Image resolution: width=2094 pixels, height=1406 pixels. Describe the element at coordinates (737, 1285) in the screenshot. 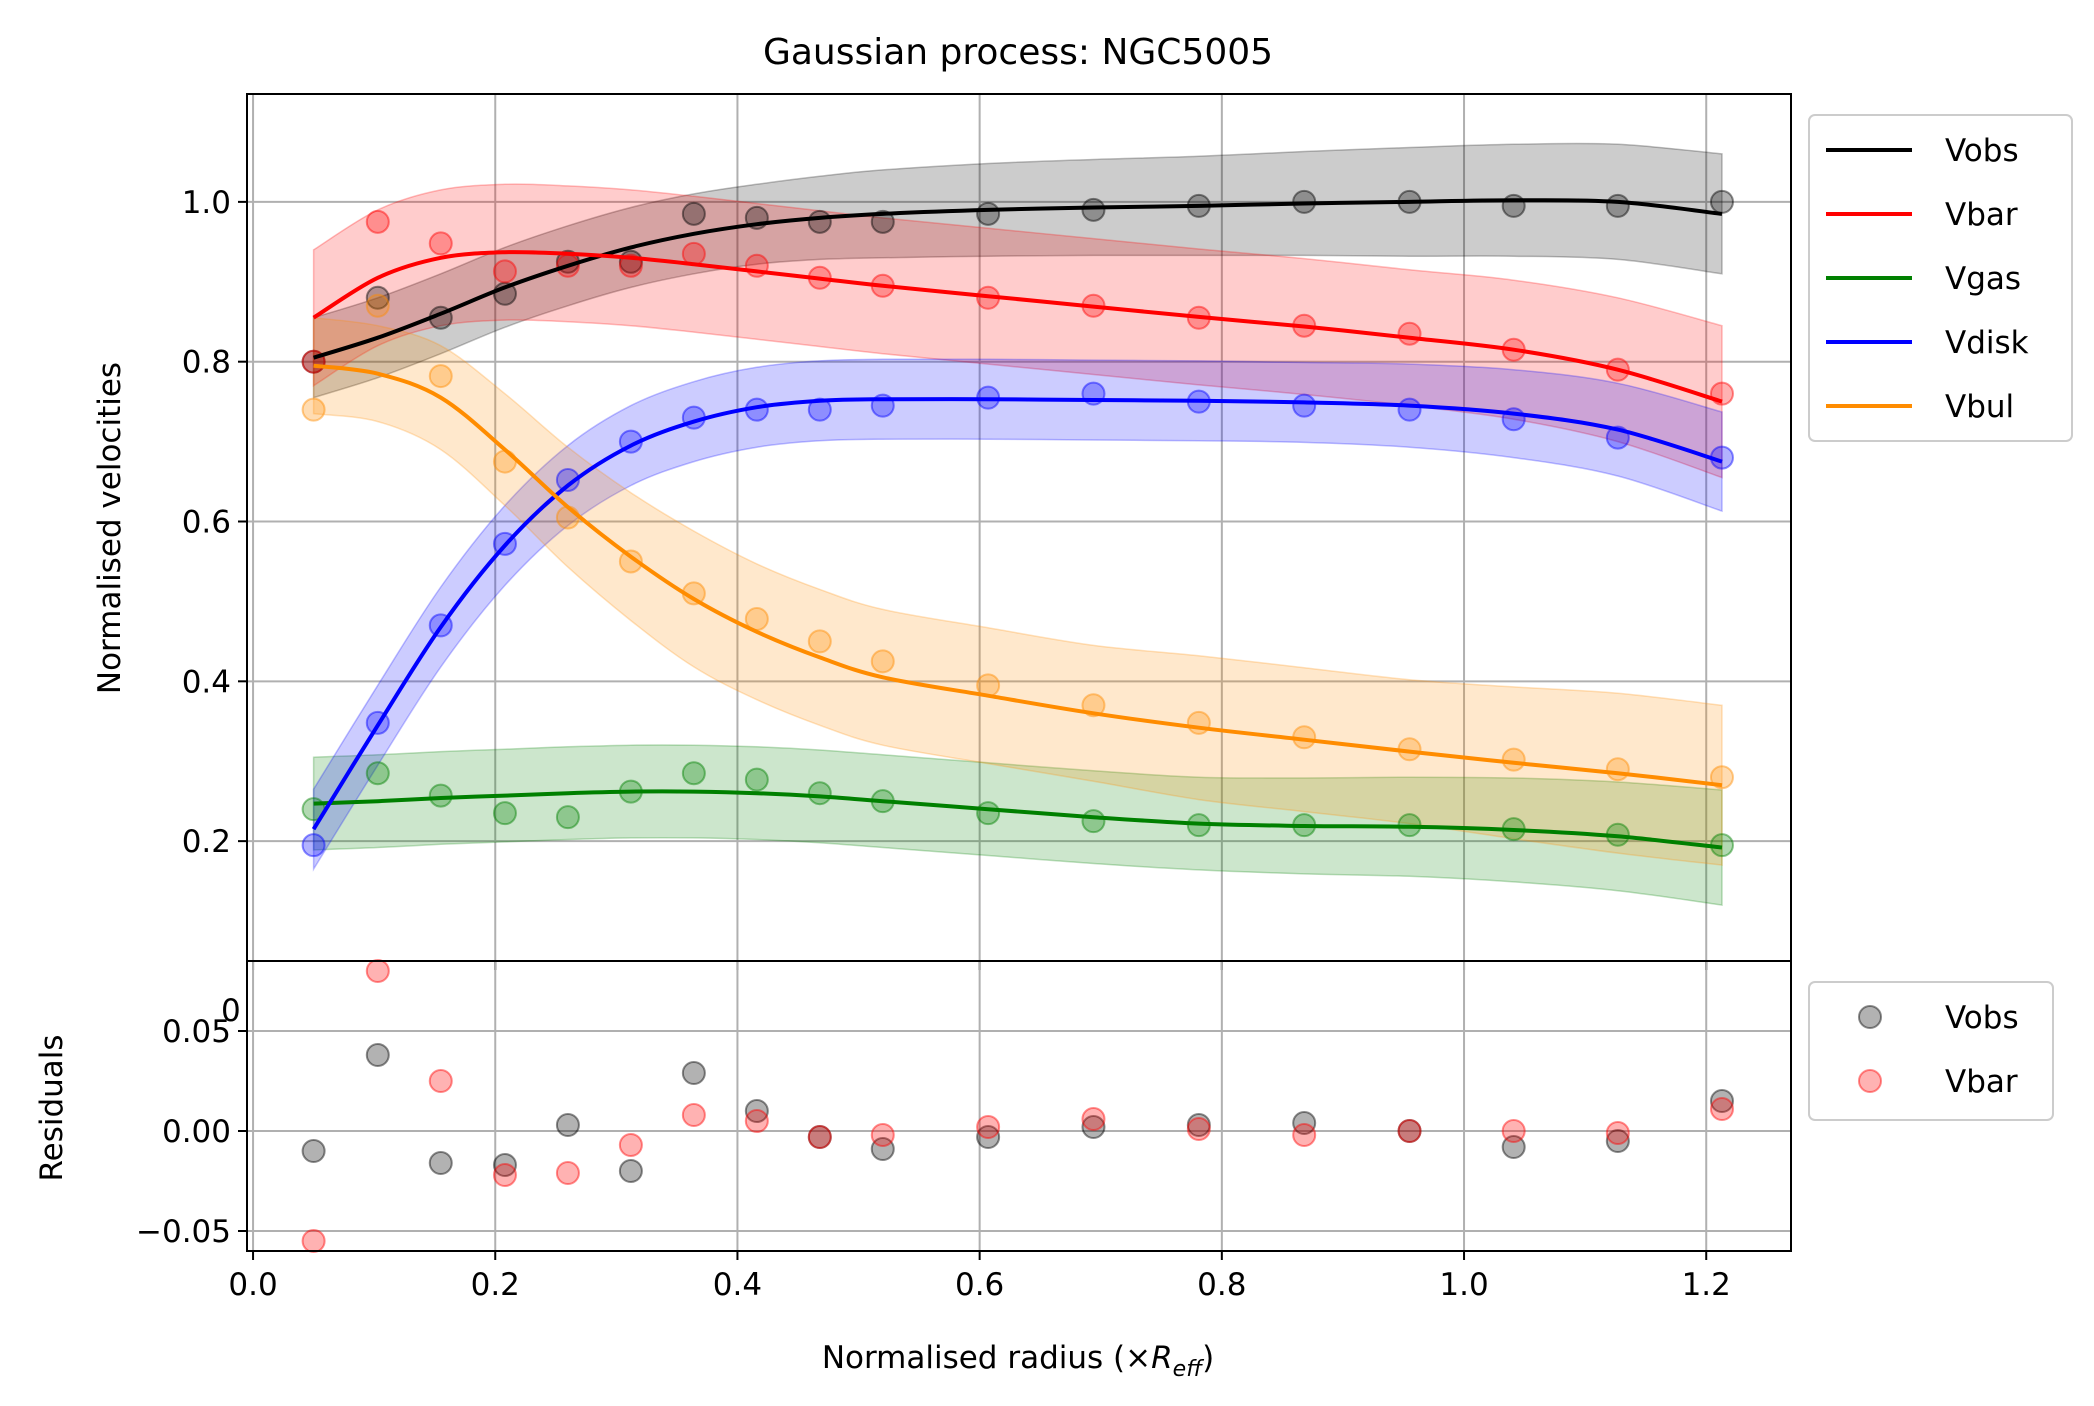

I see `x-tick-label: 0.4` at that location.